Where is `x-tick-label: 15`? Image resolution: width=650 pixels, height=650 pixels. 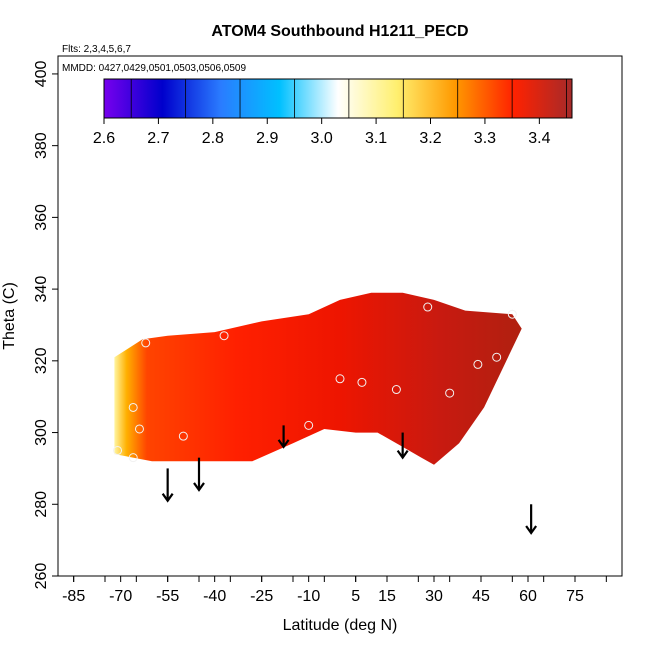 x-tick-label: 15 is located at coordinates (387, 596).